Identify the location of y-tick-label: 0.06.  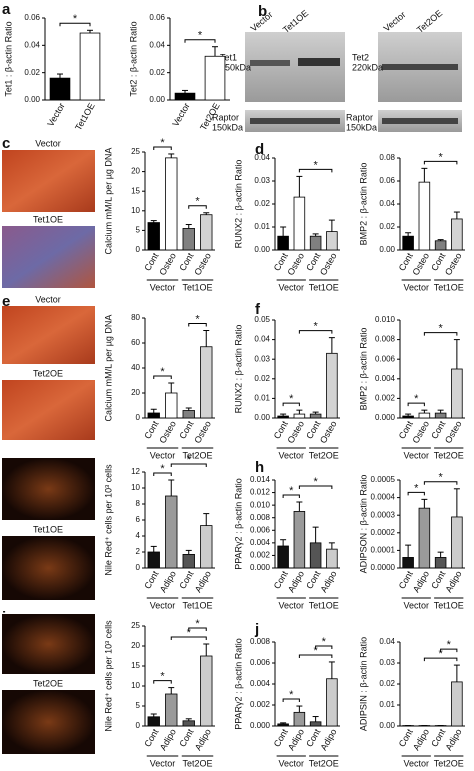
(32, 17).